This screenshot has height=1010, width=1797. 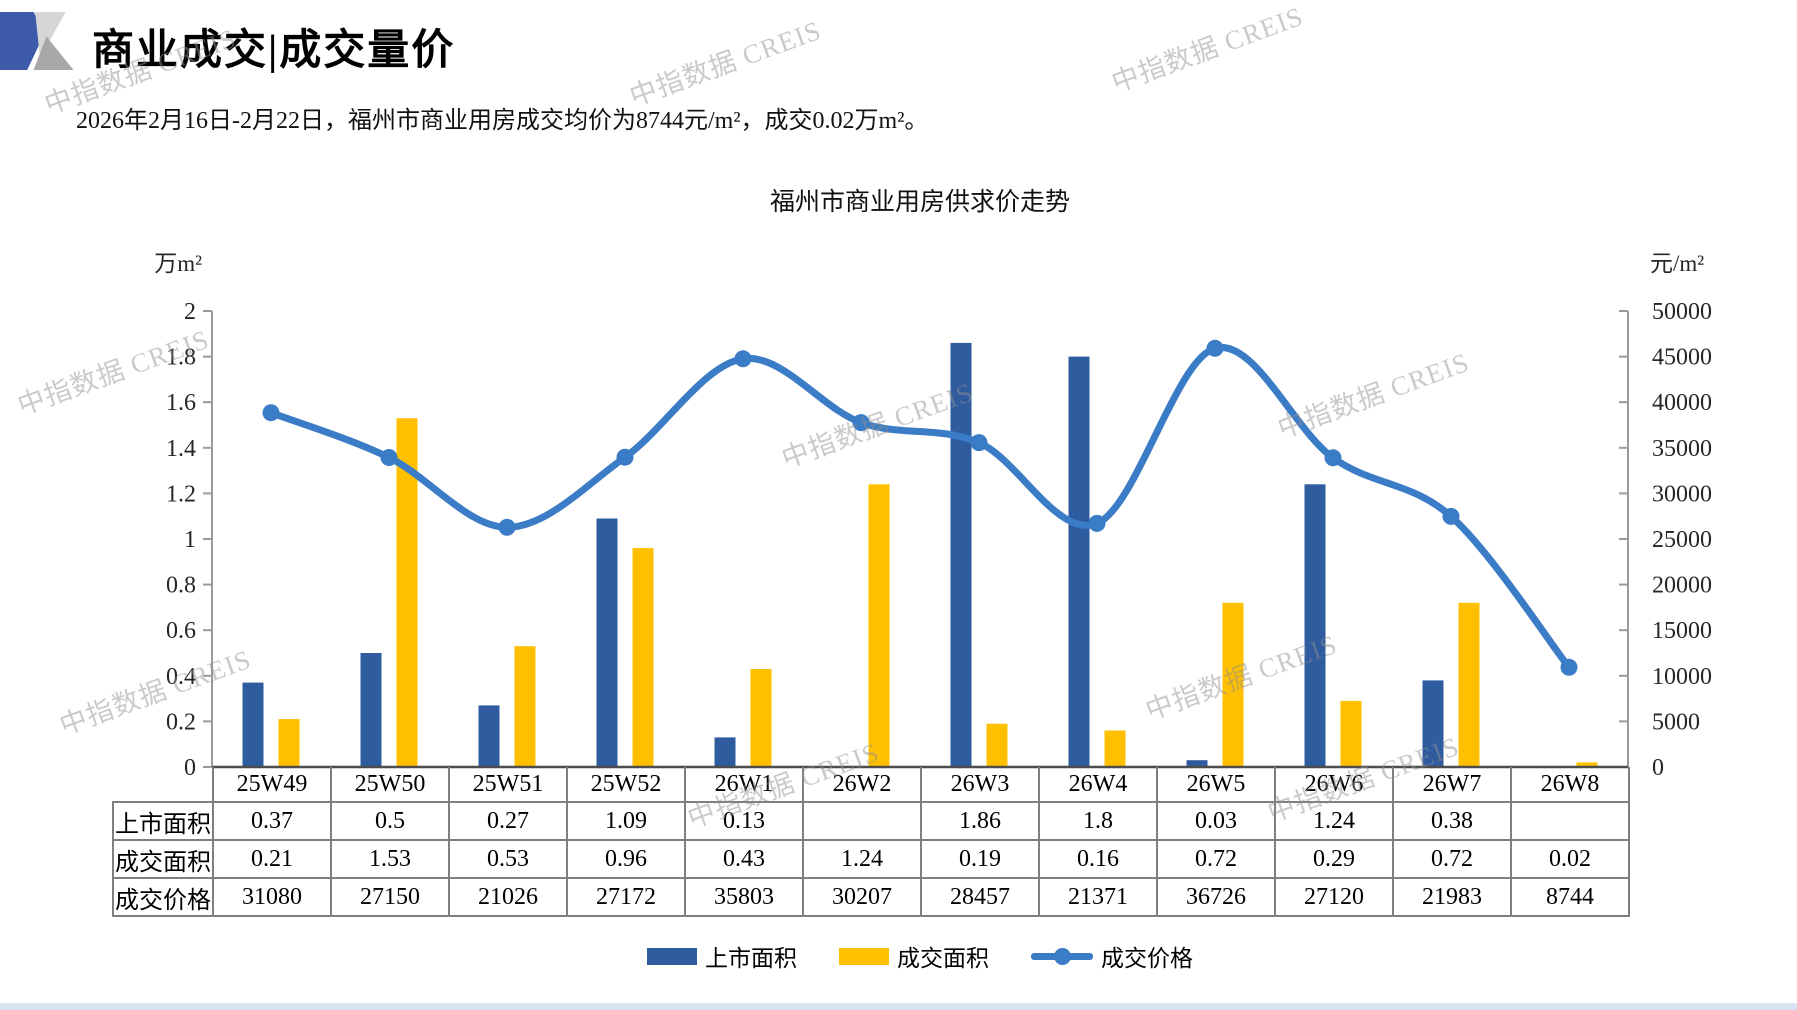 I want to click on value-cell: 0.19, so click(x=980, y=859).